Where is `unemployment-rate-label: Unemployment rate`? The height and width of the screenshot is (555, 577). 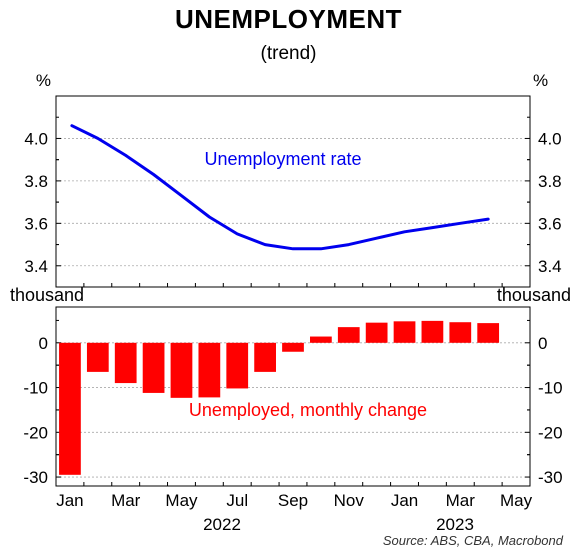 unemployment-rate-label: Unemployment rate is located at coordinates (282, 159).